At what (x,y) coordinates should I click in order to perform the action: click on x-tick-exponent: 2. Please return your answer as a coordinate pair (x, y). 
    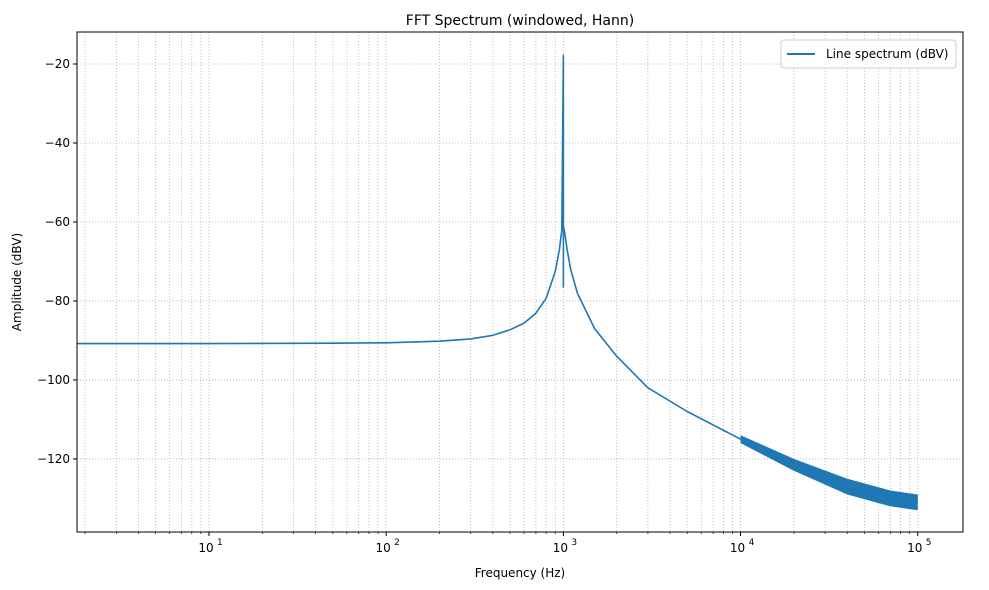
    Looking at the image, I should click on (397, 543).